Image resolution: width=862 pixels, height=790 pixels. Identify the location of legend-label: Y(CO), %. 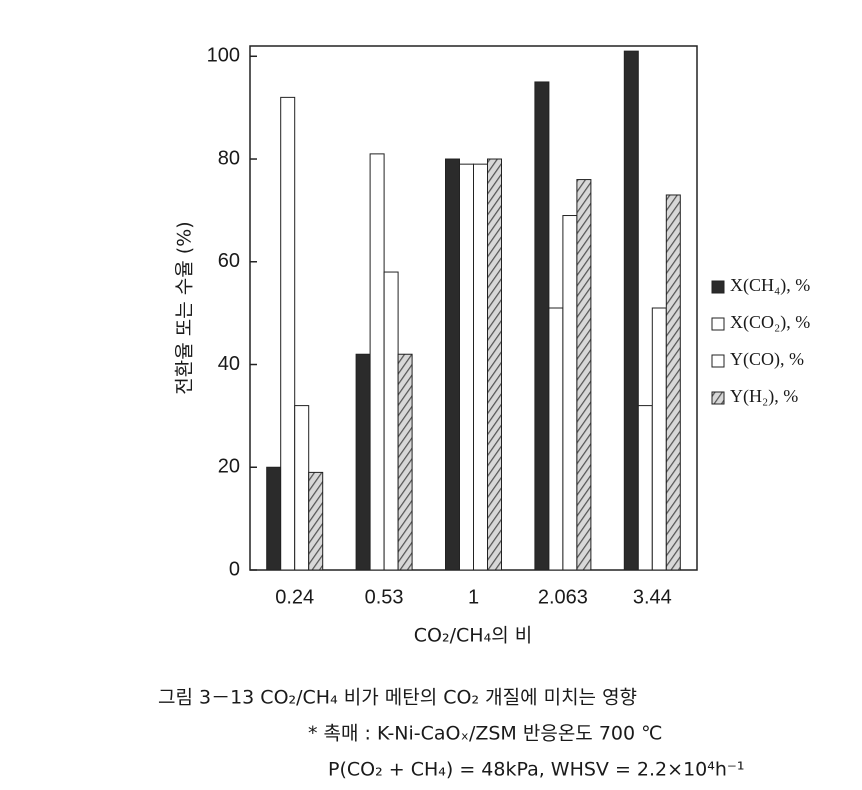
(767, 359).